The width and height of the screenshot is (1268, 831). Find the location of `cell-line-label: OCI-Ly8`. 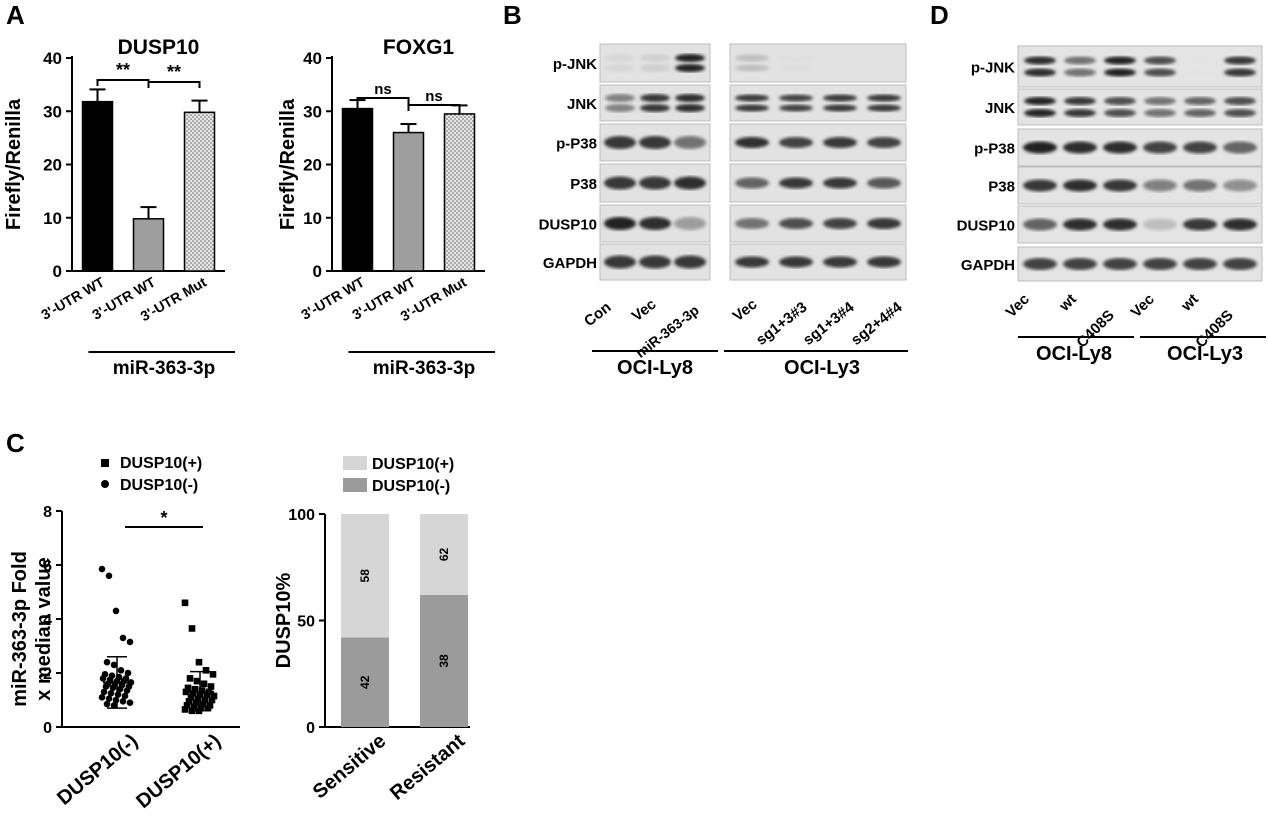

cell-line-label: OCI-Ly8 is located at coordinates (655, 368).